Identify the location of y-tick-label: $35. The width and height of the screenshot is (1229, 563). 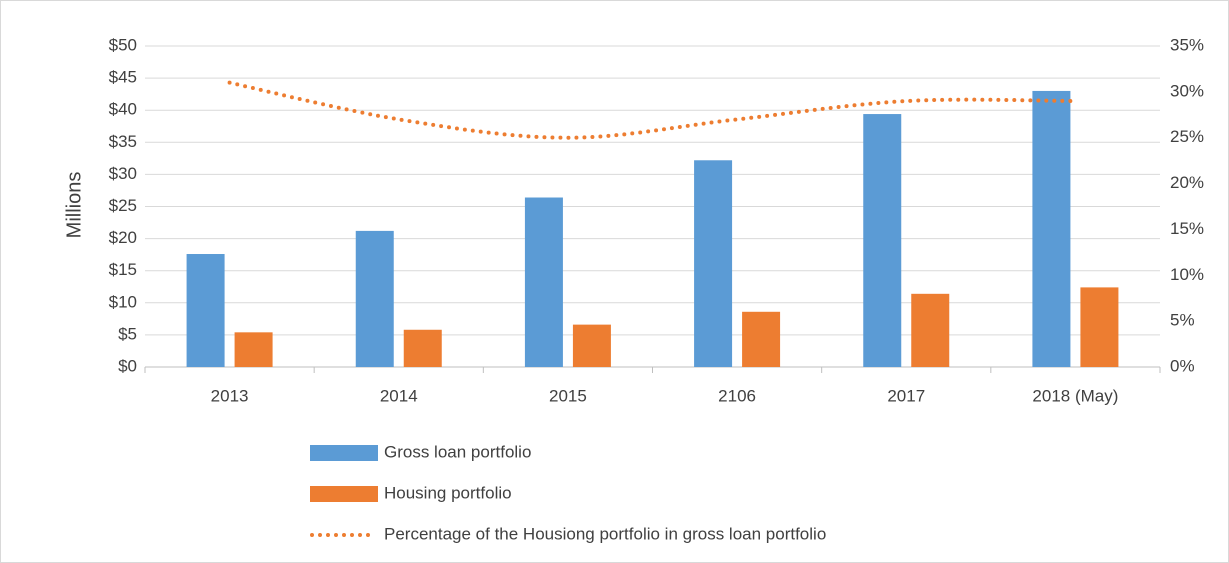
(123, 141).